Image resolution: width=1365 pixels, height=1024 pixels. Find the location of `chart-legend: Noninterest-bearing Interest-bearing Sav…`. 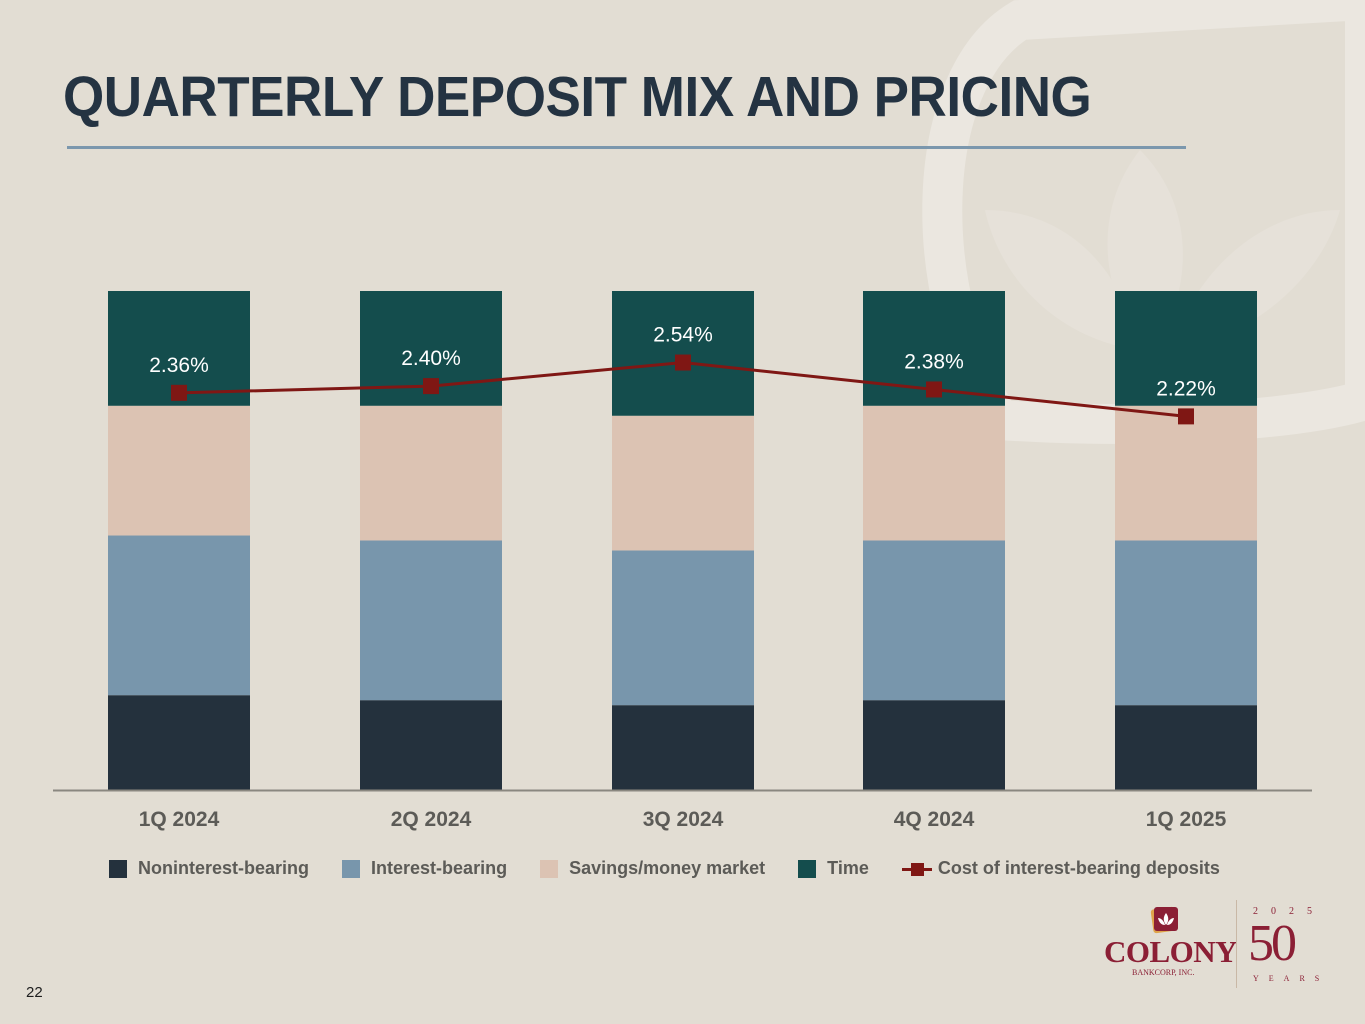

chart-legend: Noninterest-bearing Interest-bearing Sav… is located at coordinates (681, 868).